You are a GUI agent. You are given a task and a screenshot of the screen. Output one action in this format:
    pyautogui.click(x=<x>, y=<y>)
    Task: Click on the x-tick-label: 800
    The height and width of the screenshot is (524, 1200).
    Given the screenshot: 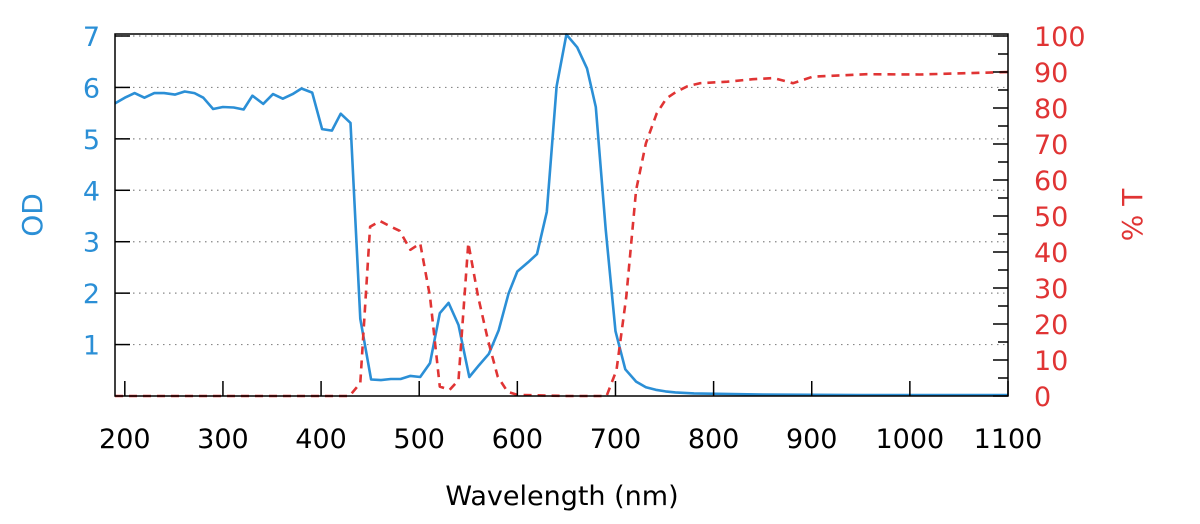 What is the action you would take?
    pyautogui.click(x=714, y=439)
    